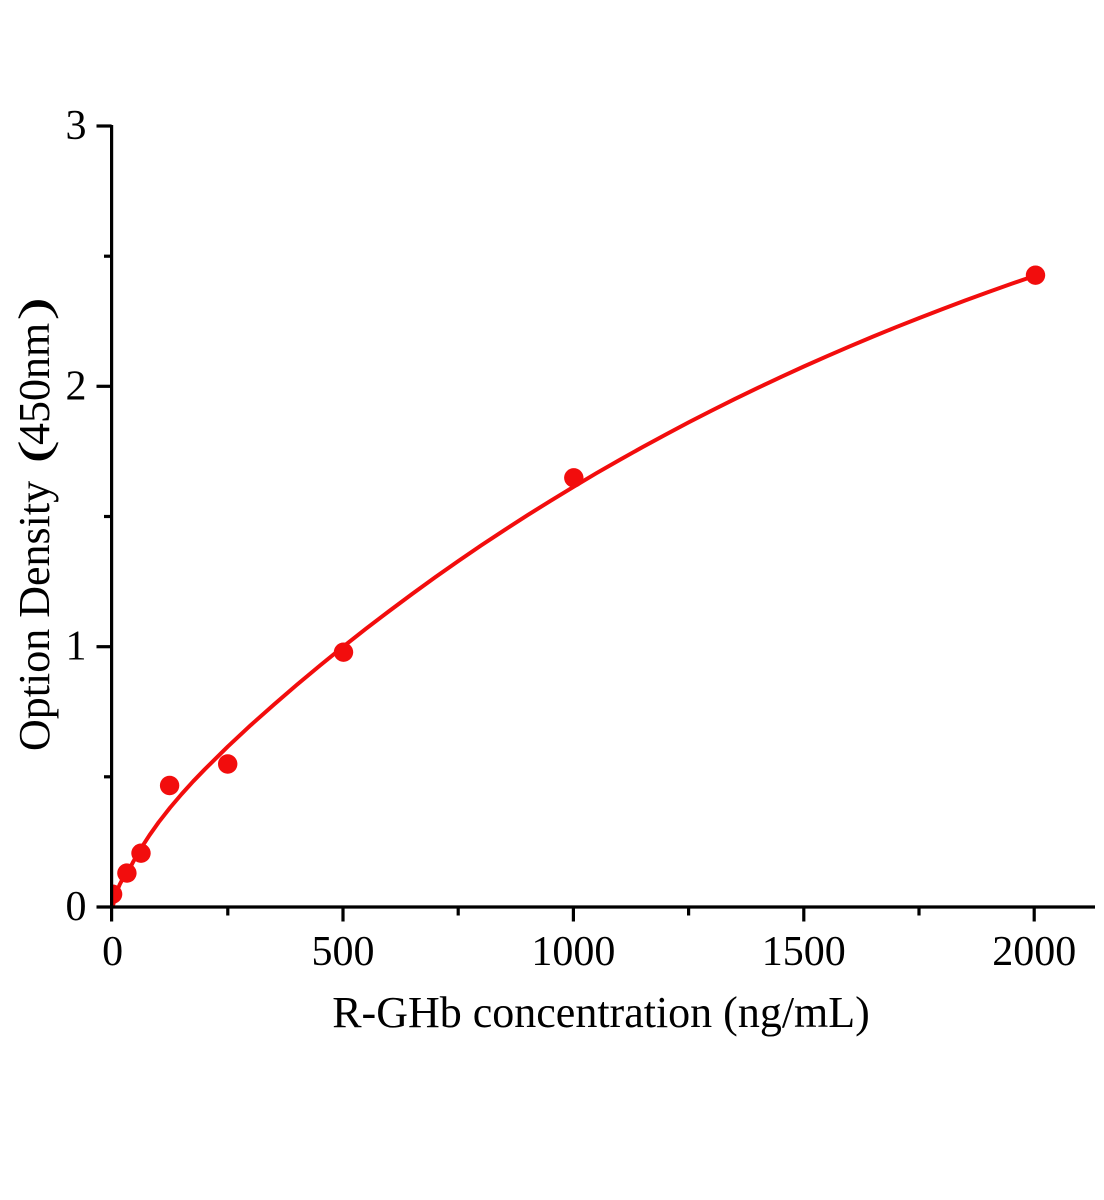 The width and height of the screenshot is (1104, 1200). Describe the element at coordinates (76, 647) in the screenshot. I see `svg-text: 1` at that location.